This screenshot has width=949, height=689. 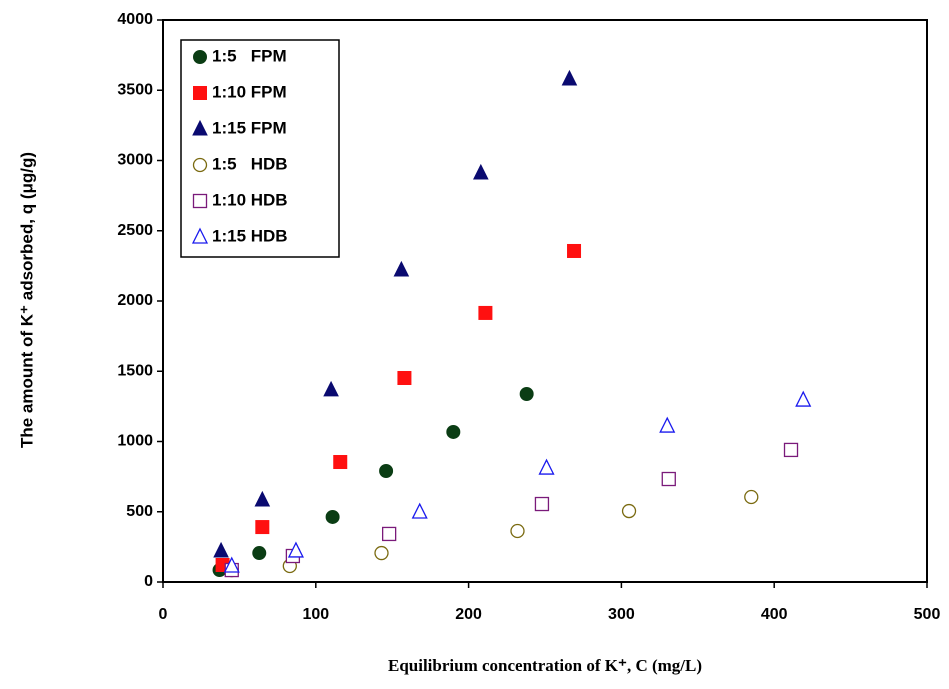 I want to click on x-tick-label: 0, so click(x=163, y=614).